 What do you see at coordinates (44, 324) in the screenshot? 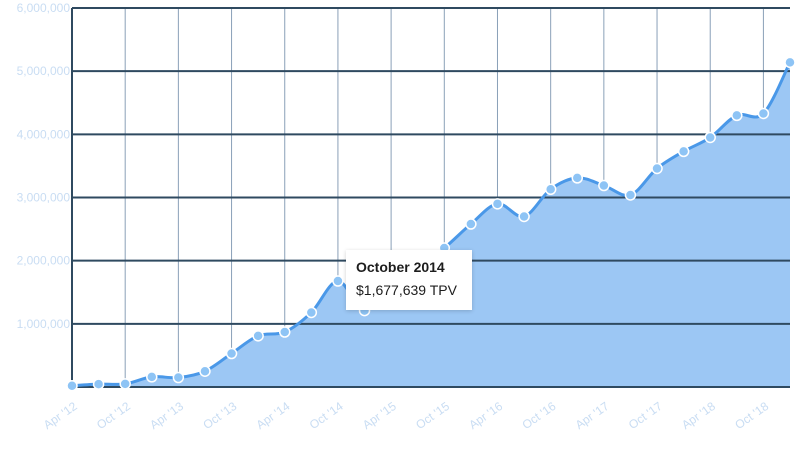
I see `y-tick-label: 1,000,000` at bounding box center [44, 324].